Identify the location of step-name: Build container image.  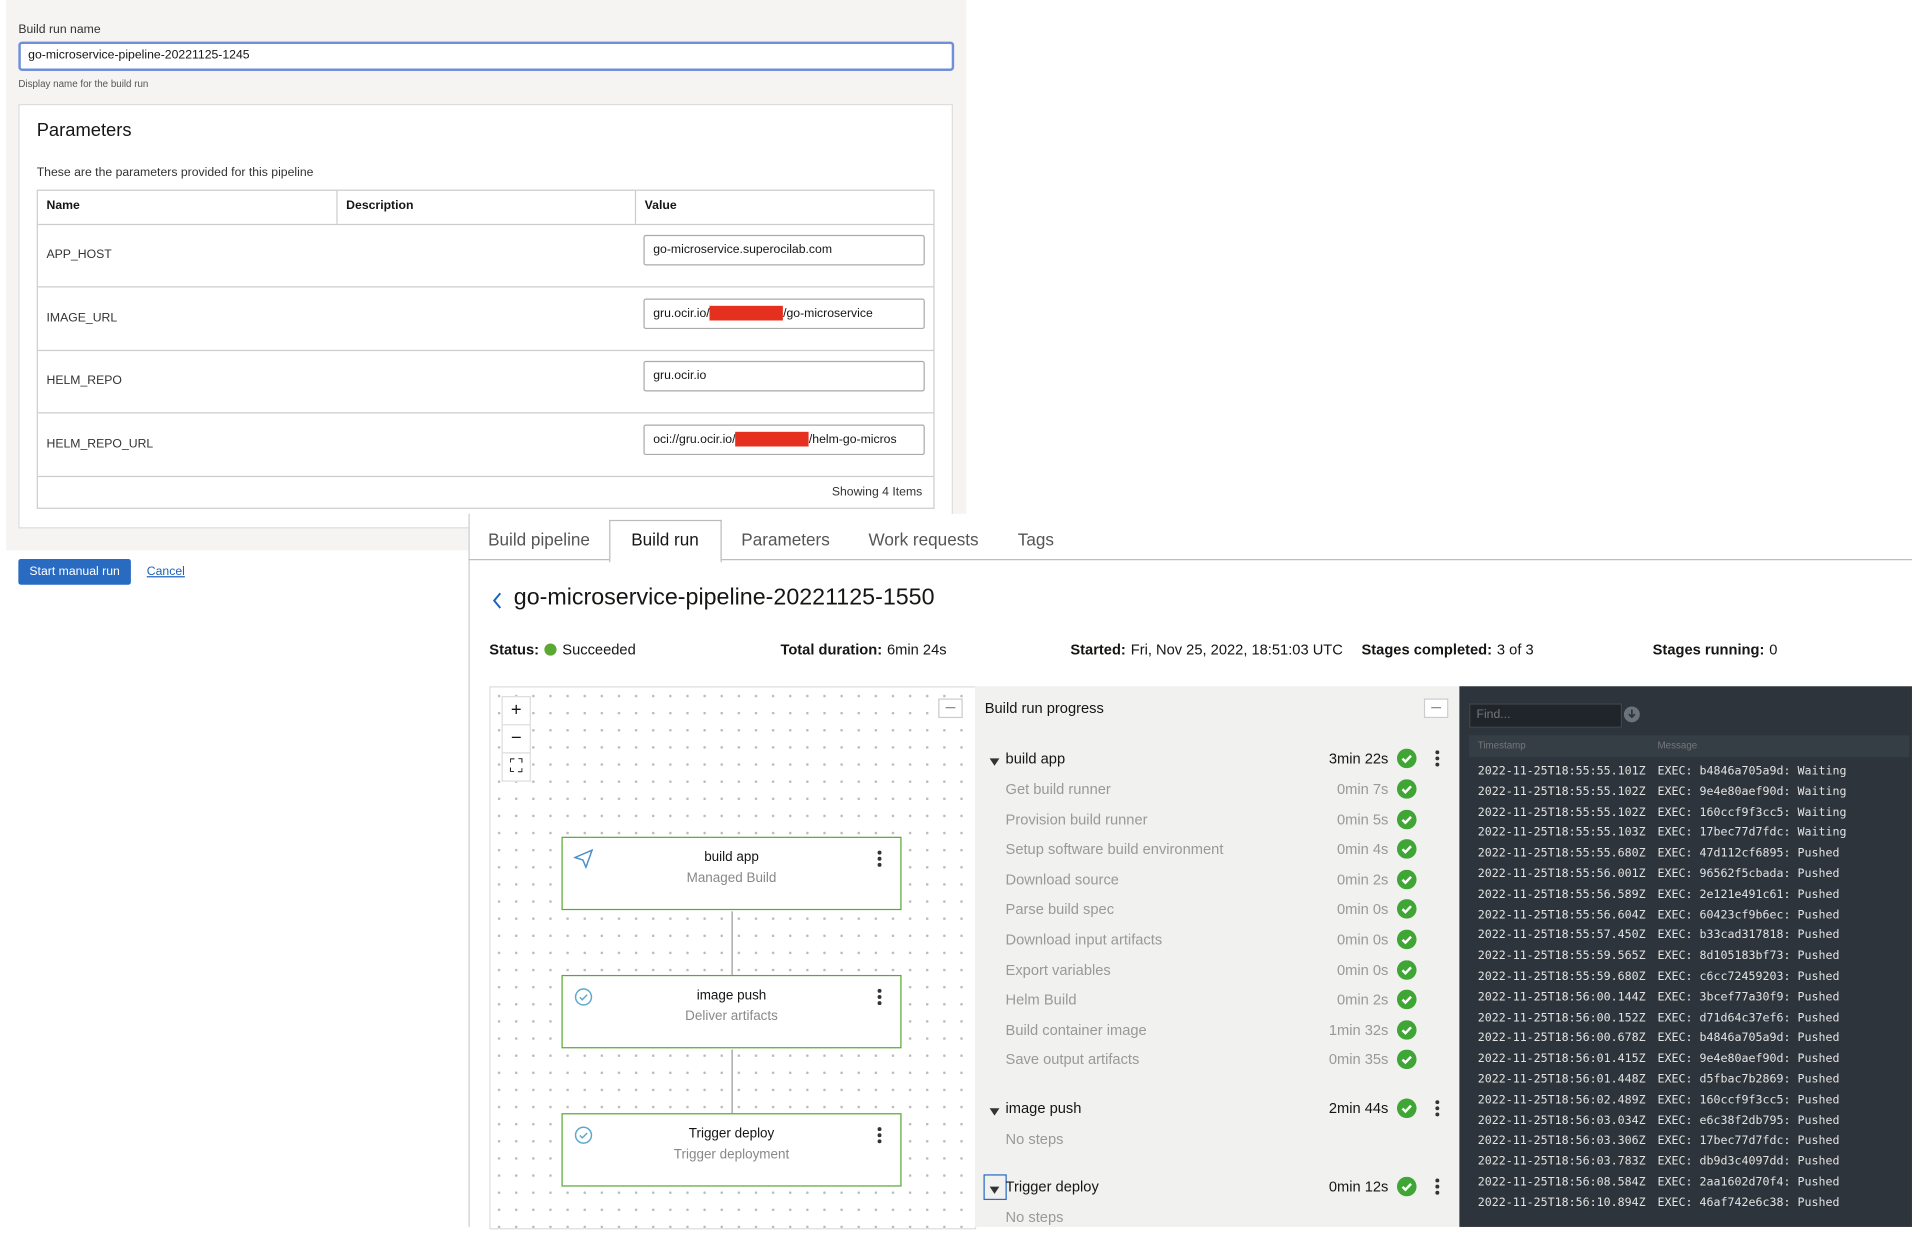
(1076, 1030).